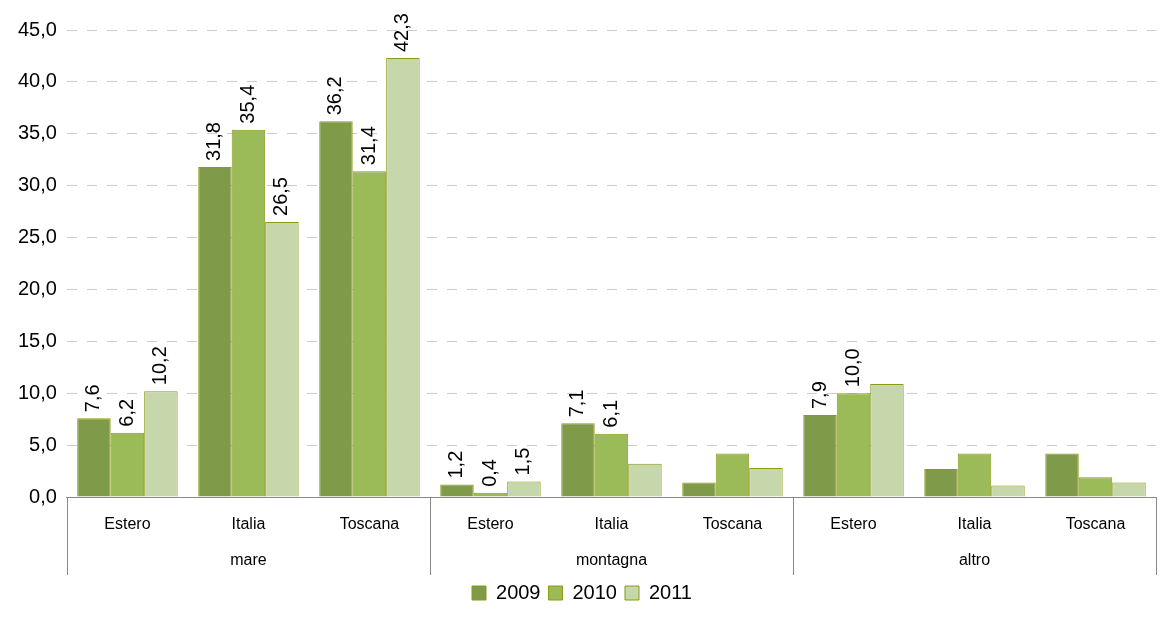 The width and height of the screenshot is (1168, 621). I want to click on data-label: 6,1, so click(609, 413).